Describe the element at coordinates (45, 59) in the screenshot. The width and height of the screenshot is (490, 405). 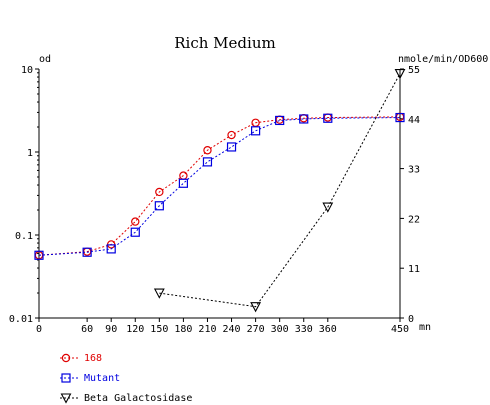
I see `left-axis-label: od` at that location.